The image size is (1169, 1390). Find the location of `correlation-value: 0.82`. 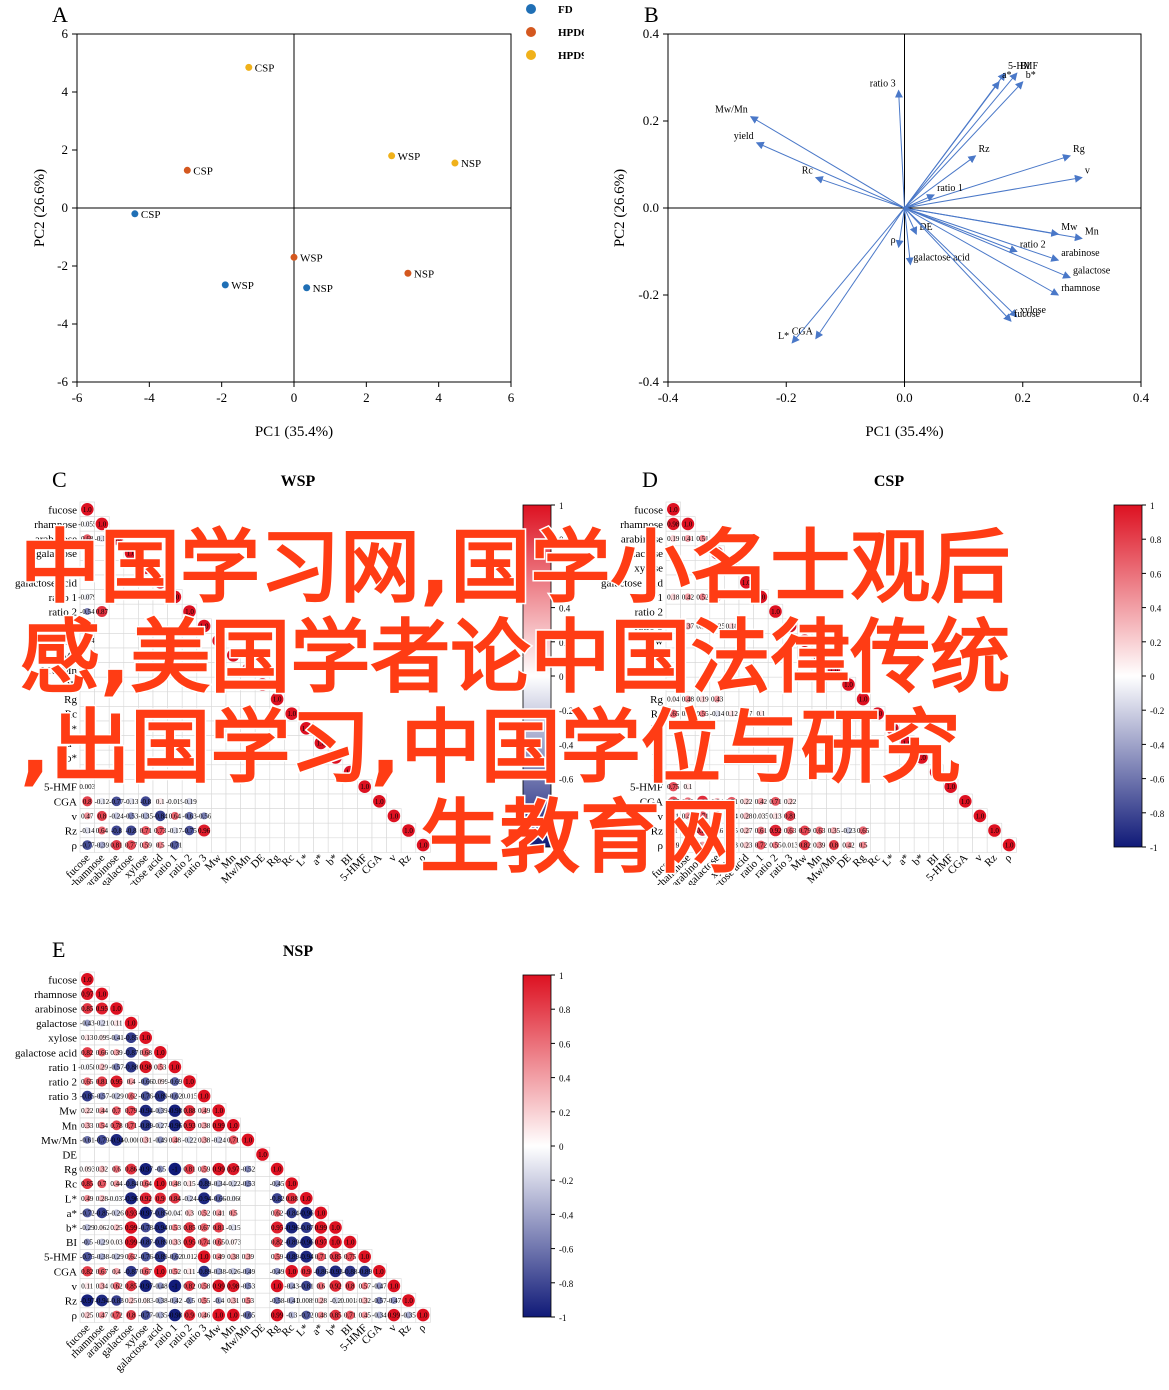

correlation-value: 0.82 is located at coordinates (805, 846).